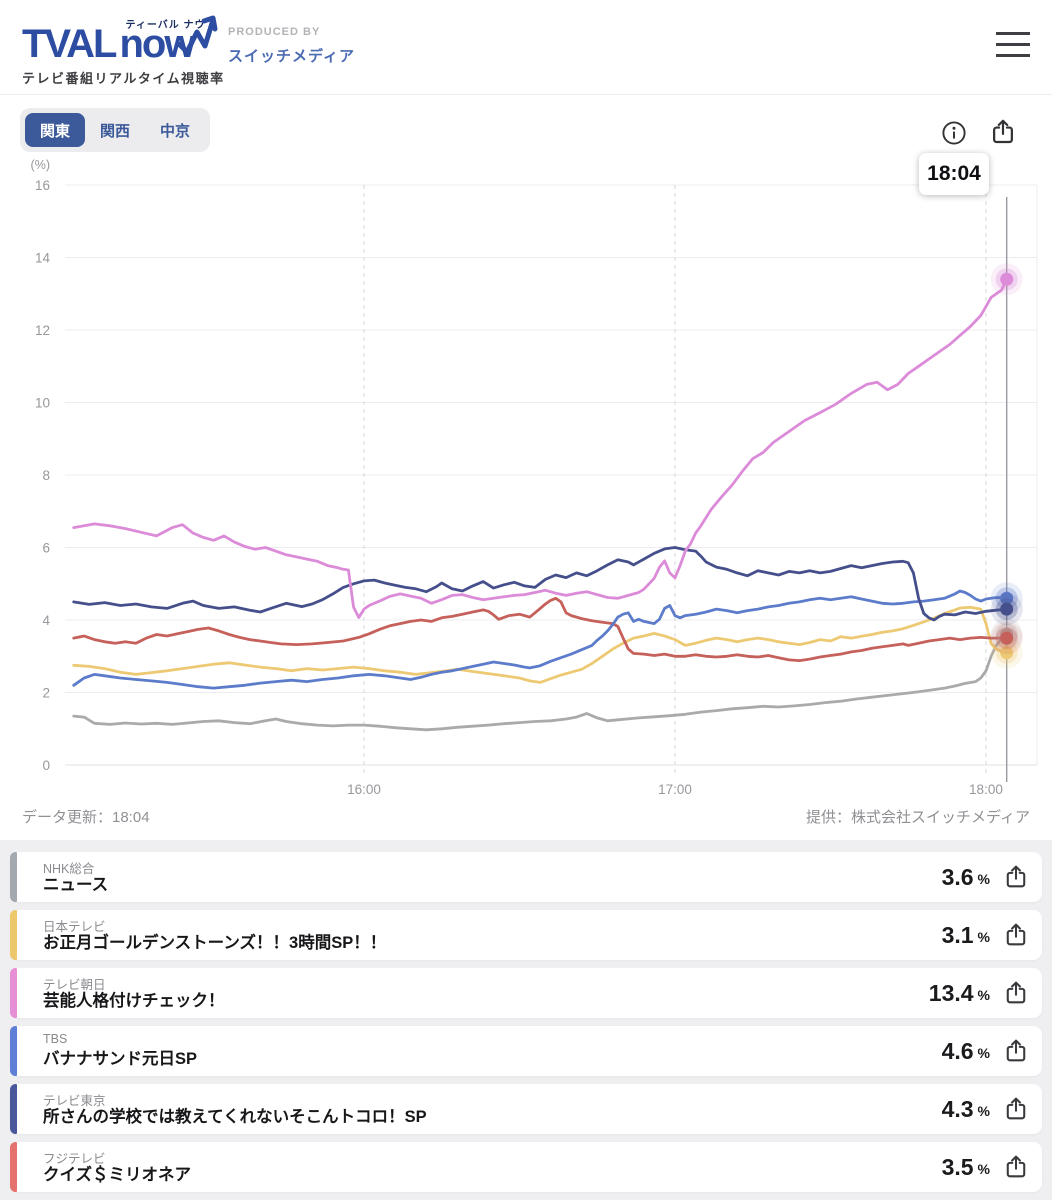  Describe the element at coordinates (957, 934) in the screenshot. I see `rating-number: 3.1` at that location.